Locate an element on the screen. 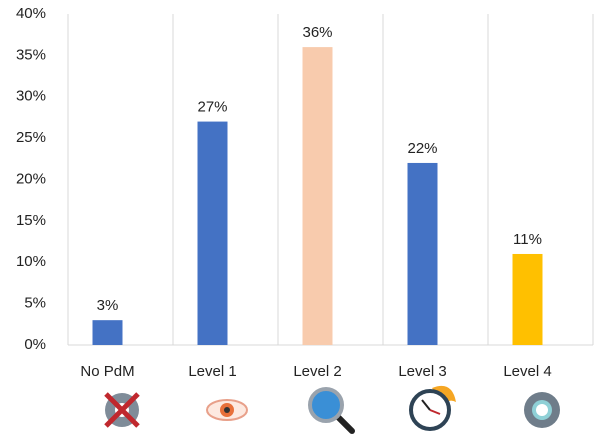  icon-clock is located at coordinates (432, 408).